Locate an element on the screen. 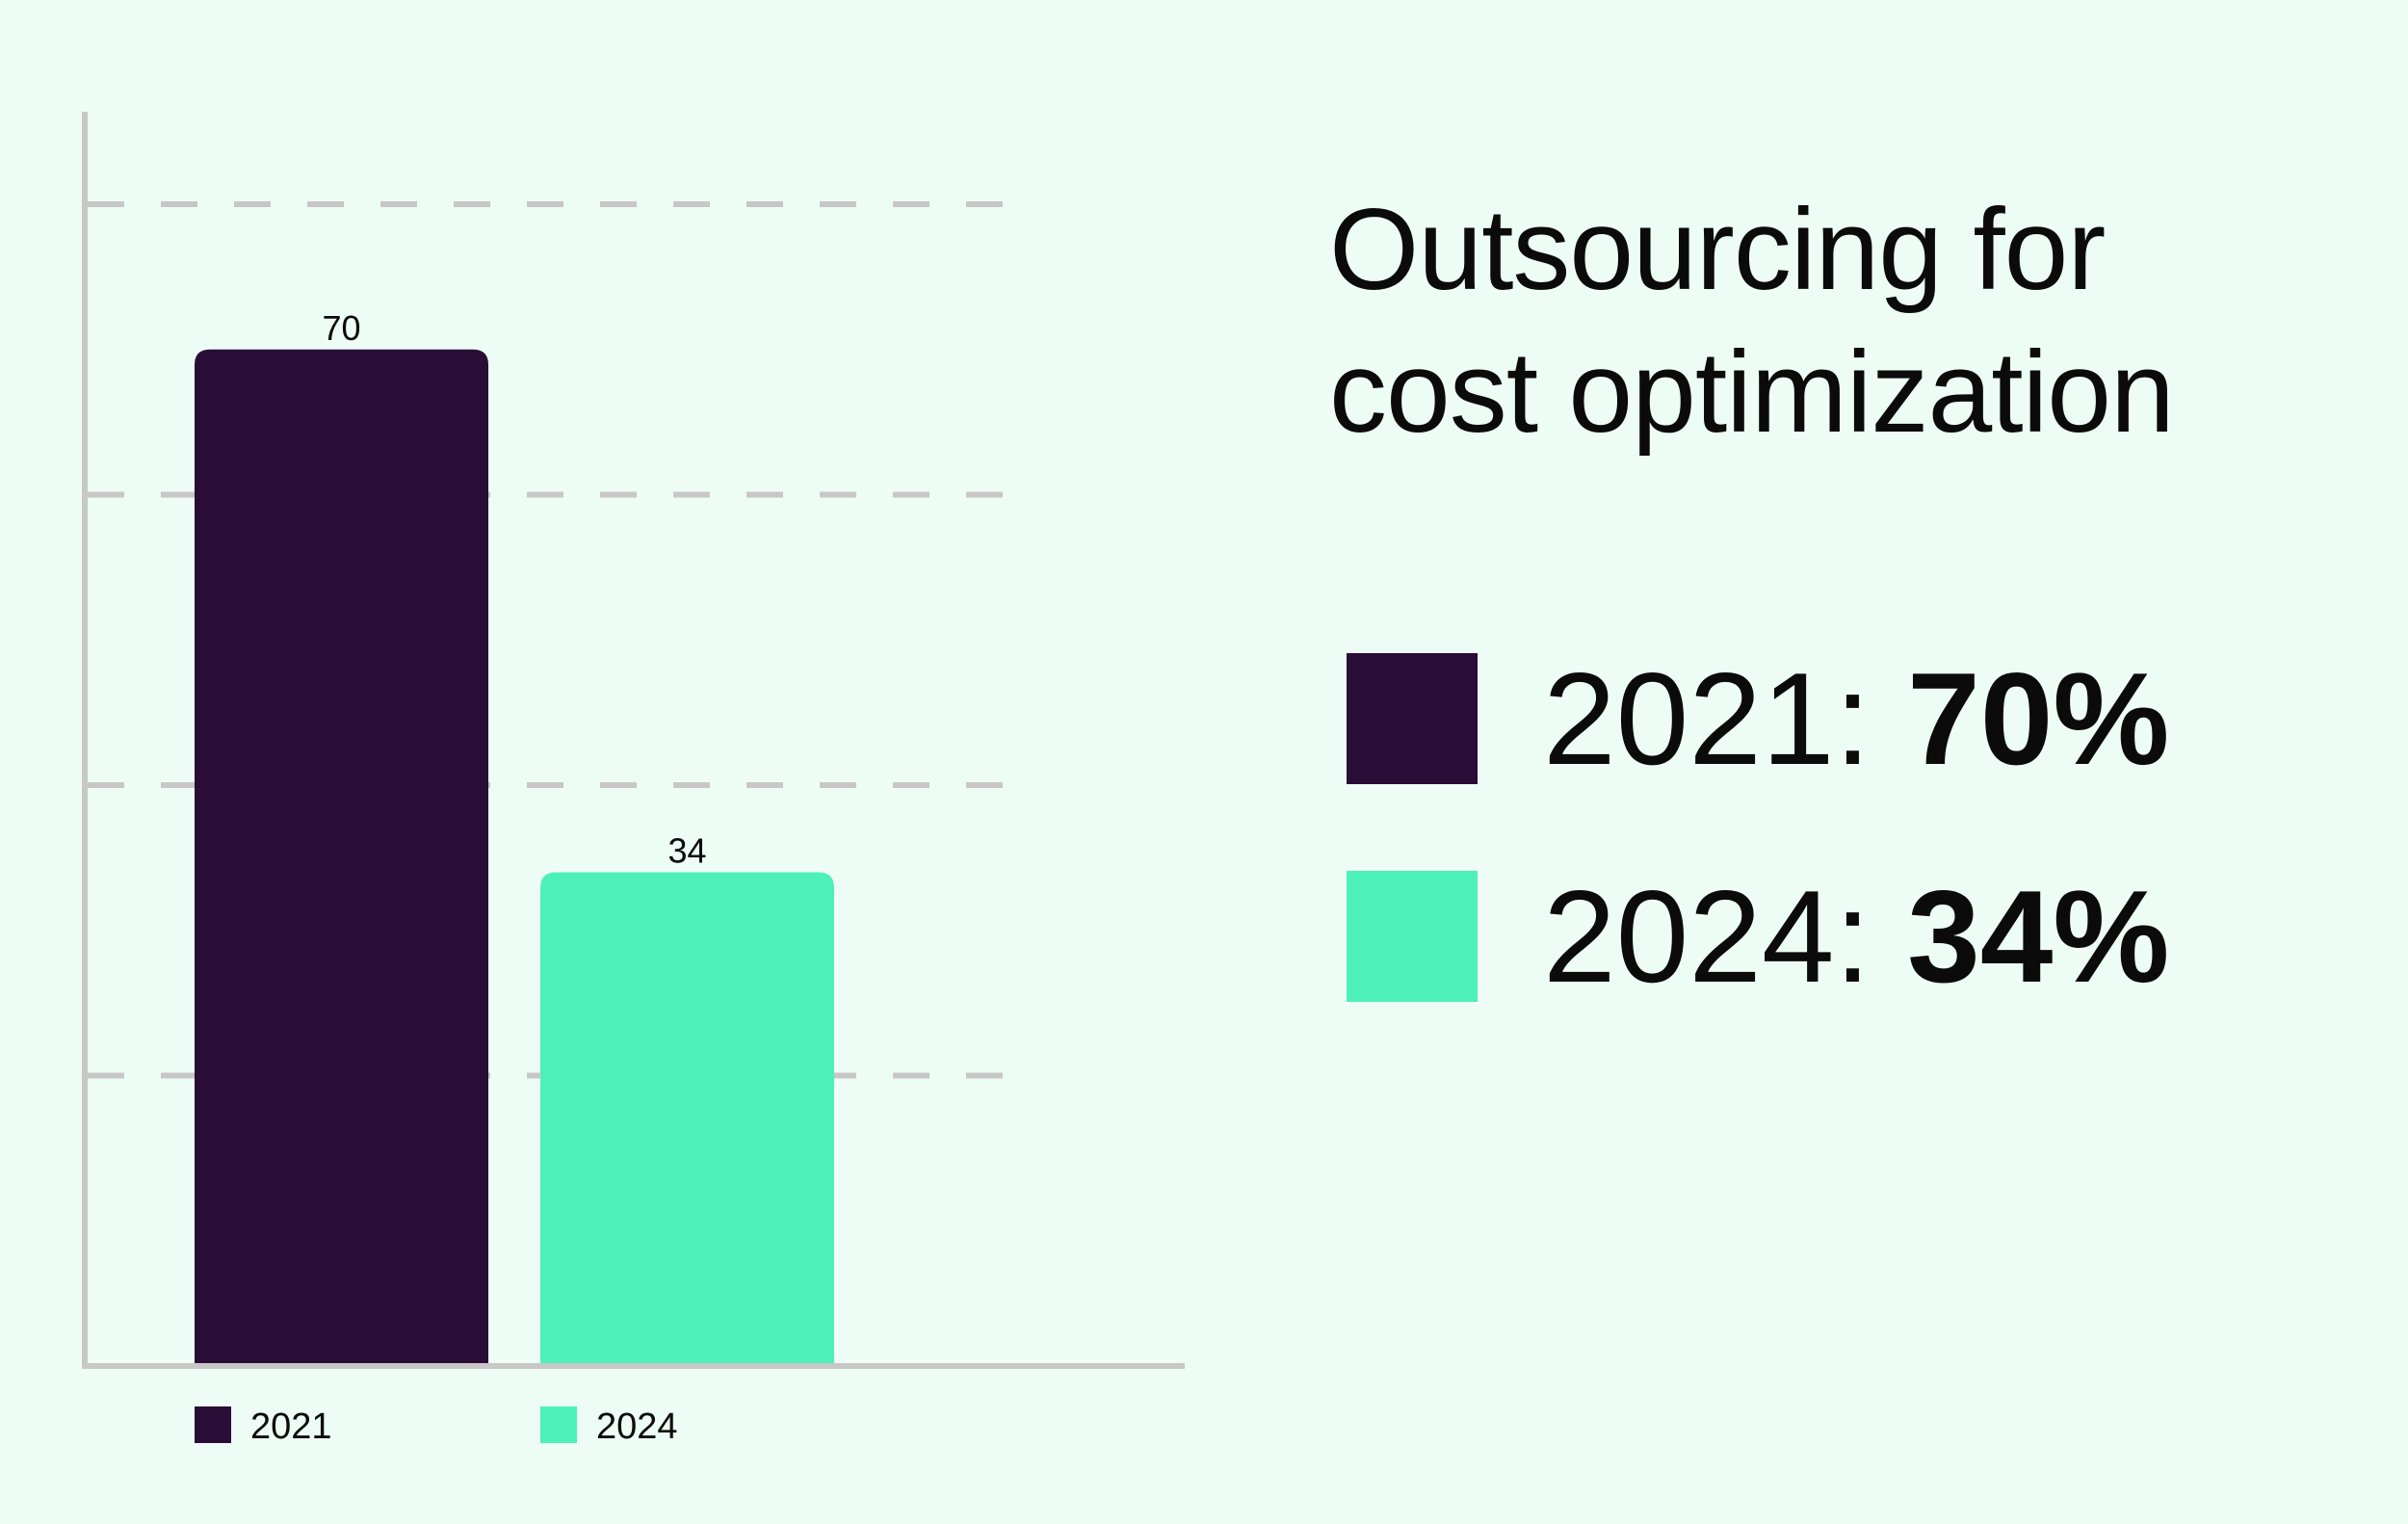 Image resolution: width=2408 pixels, height=1524 pixels. legend-swatch-2024 is located at coordinates (558, 1424).